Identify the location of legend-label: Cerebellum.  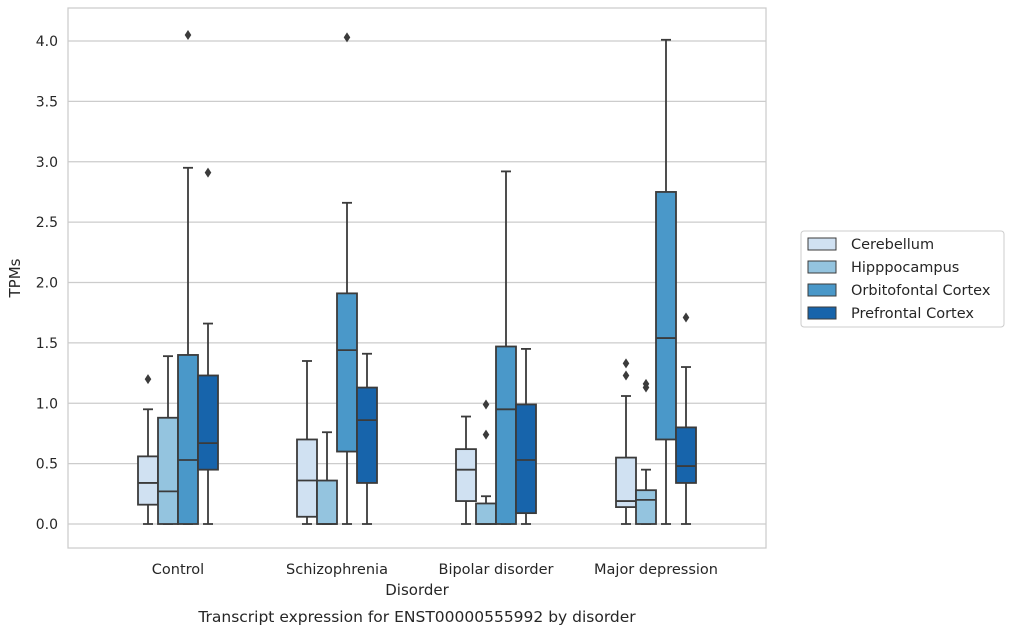
(892, 245).